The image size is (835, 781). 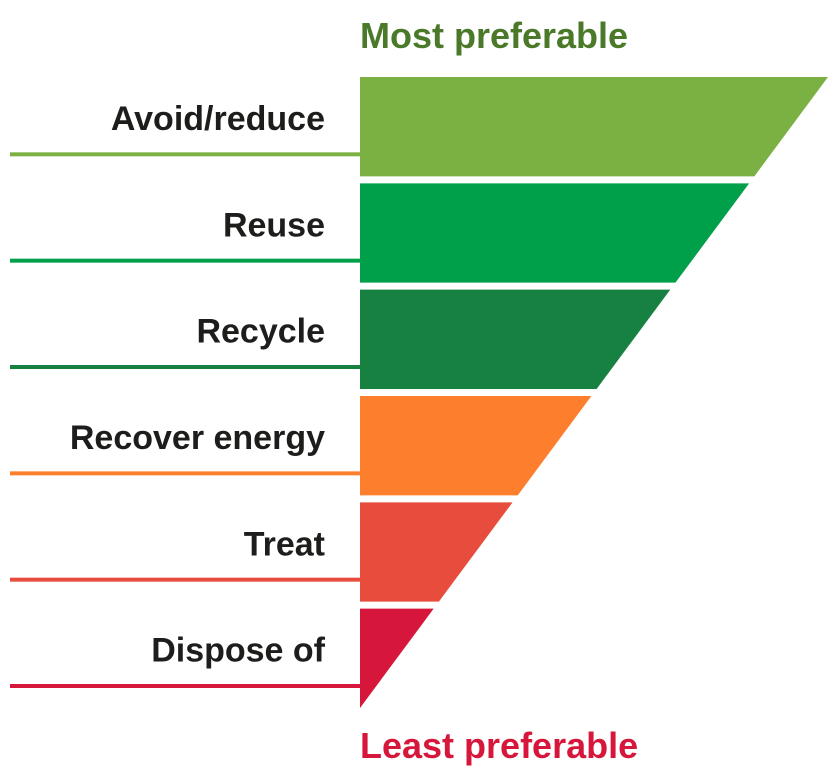 I want to click on tier-label-recycle: Recycle, so click(x=260, y=332).